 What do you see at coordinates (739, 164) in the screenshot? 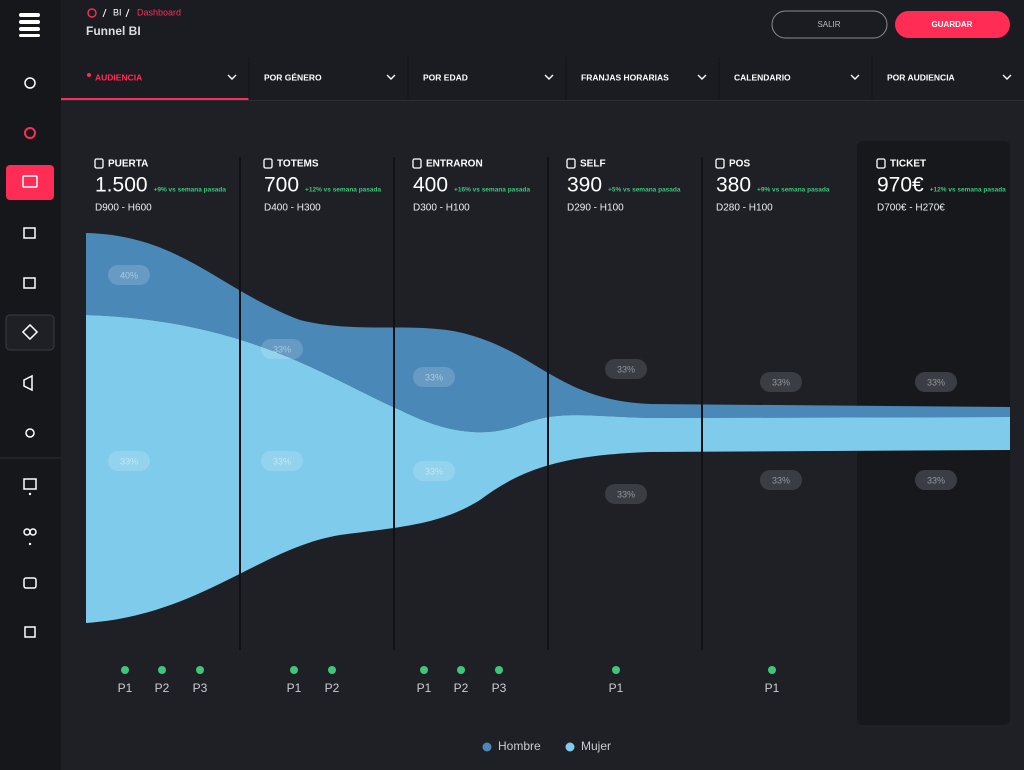
I see `stage-name: POS` at bounding box center [739, 164].